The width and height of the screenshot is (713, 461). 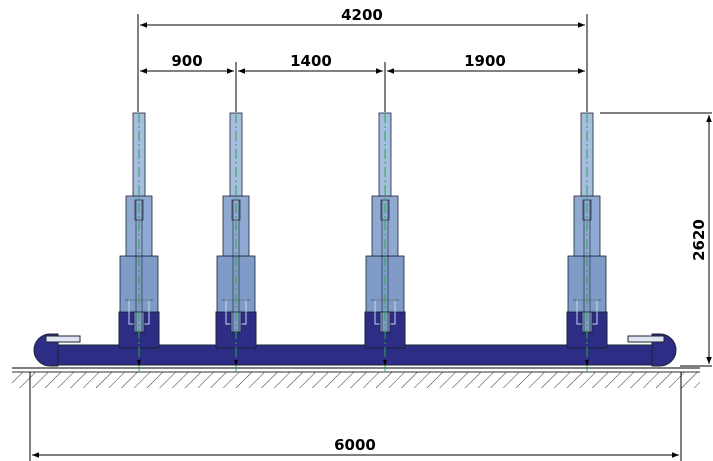 What do you see at coordinates (311, 61) in the screenshot?
I see `dim-spacing-2: 1400` at bounding box center [311, 61].